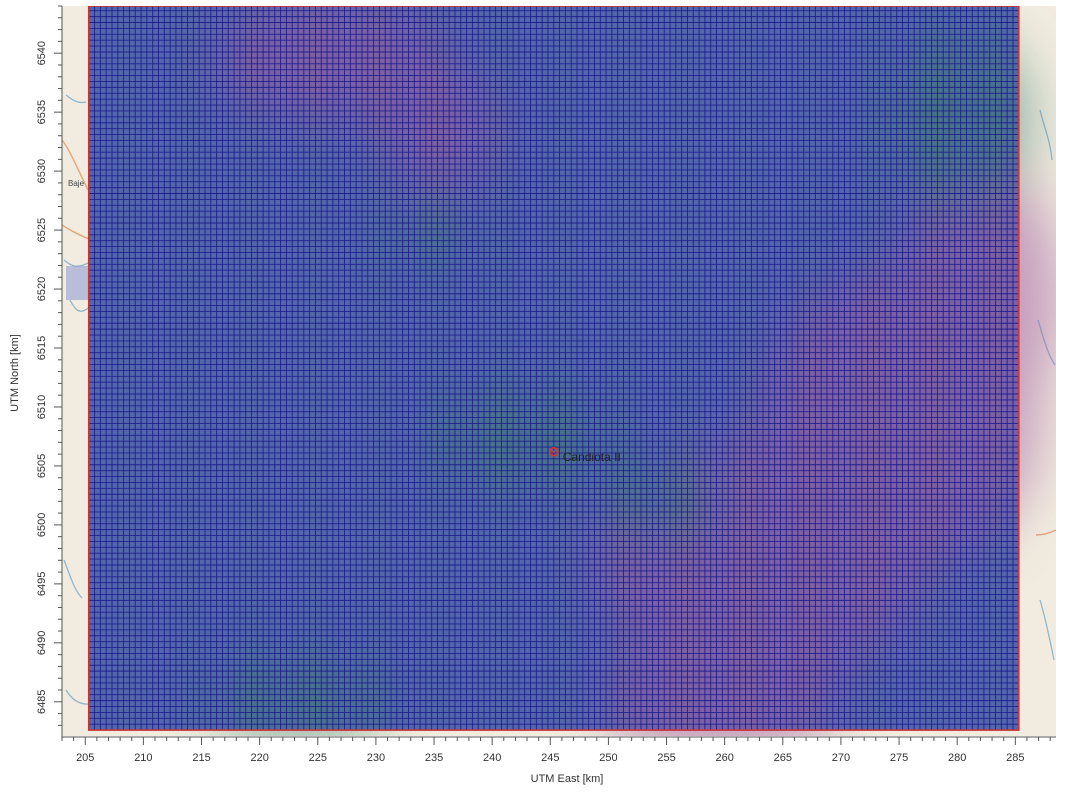 Image resolution: width=1074 pixels, height=792 pixels. Describe the element at coordinates (85, 758) in the screenshot. I see `x-tick-label: 205` at that location.